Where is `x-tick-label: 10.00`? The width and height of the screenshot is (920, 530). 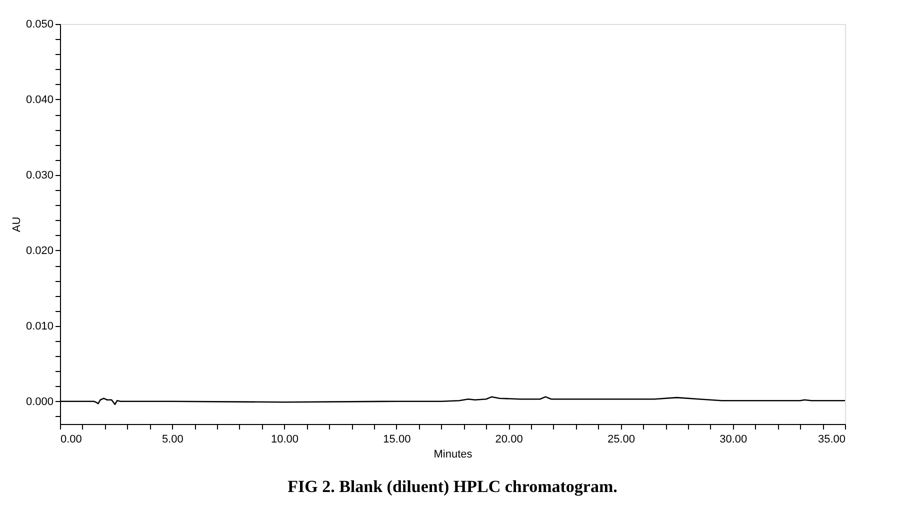
x-tick-label: 10.00 is located at coordinates (285, 440).